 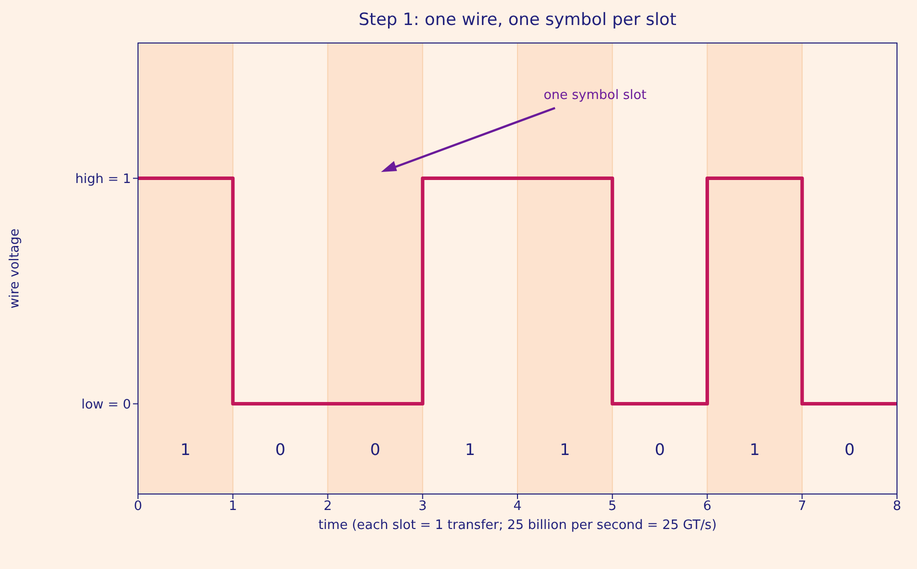 I want to click on x-tick-label: 1, so click(x=233, y=506).